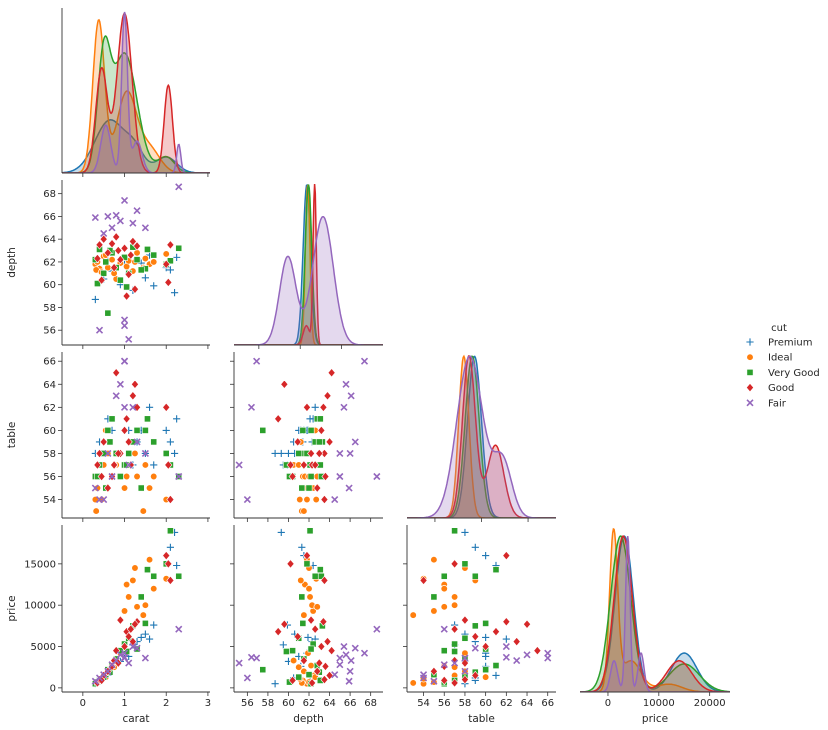  I want to click on legend-marker-ideal, so click(750, 357).